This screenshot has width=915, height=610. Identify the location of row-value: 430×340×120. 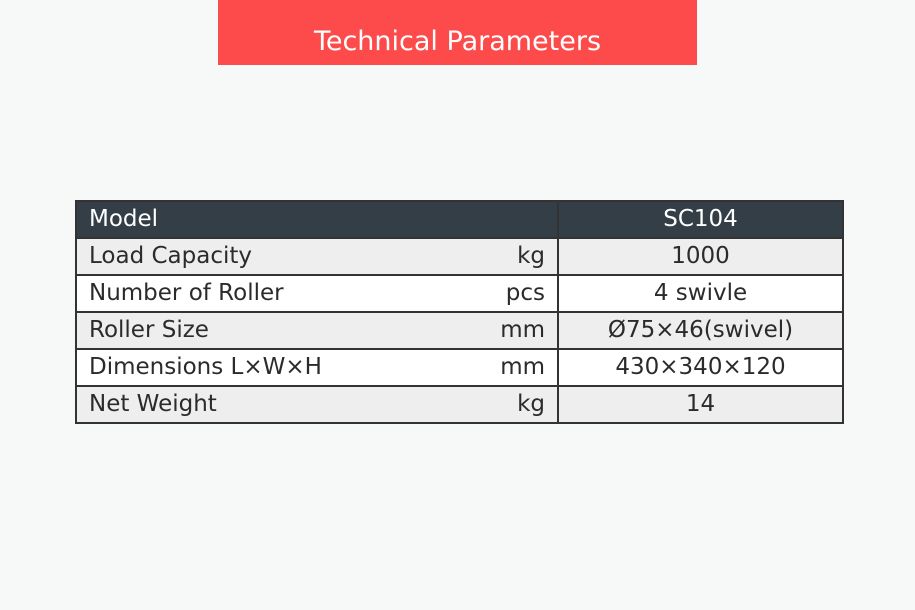
(700, 367).